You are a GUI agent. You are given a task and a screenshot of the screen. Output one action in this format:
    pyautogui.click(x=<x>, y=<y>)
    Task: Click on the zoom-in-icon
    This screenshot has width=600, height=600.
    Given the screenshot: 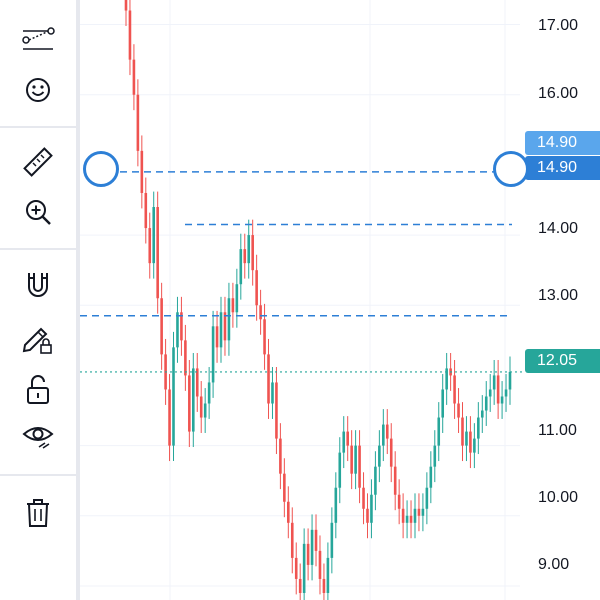 What is the action you would take?
    pyautogui.click(x=38, y=212)
    